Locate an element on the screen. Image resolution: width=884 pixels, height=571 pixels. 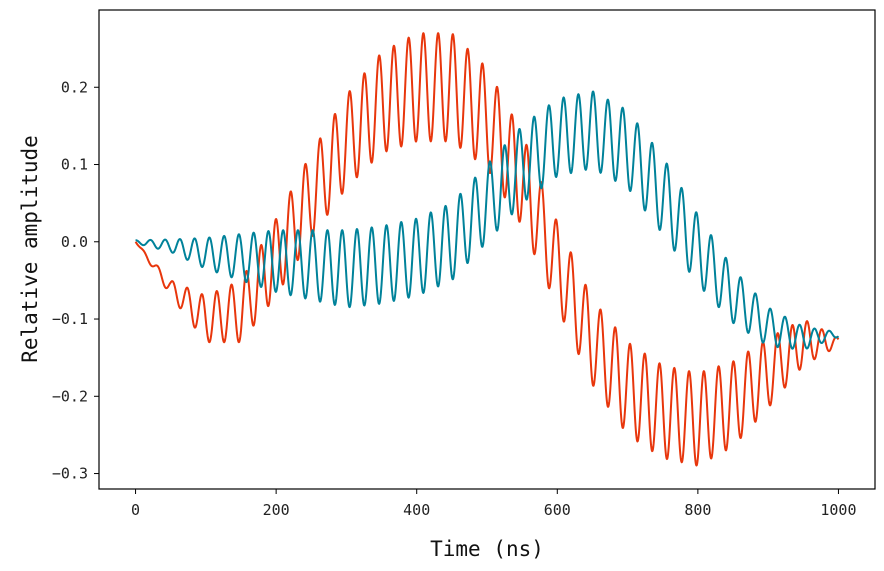
x-axis-title: Time (ns) is located at coordinates (487, 549).